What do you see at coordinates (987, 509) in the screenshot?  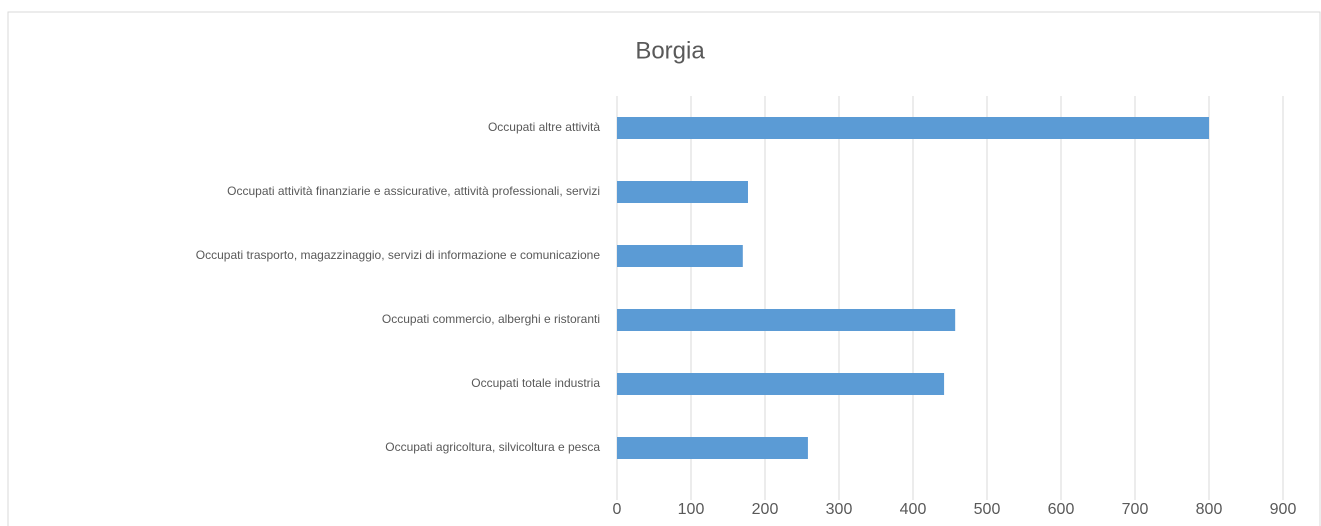 I see `x-tick-label: 500` at bounding box center [987, 509].